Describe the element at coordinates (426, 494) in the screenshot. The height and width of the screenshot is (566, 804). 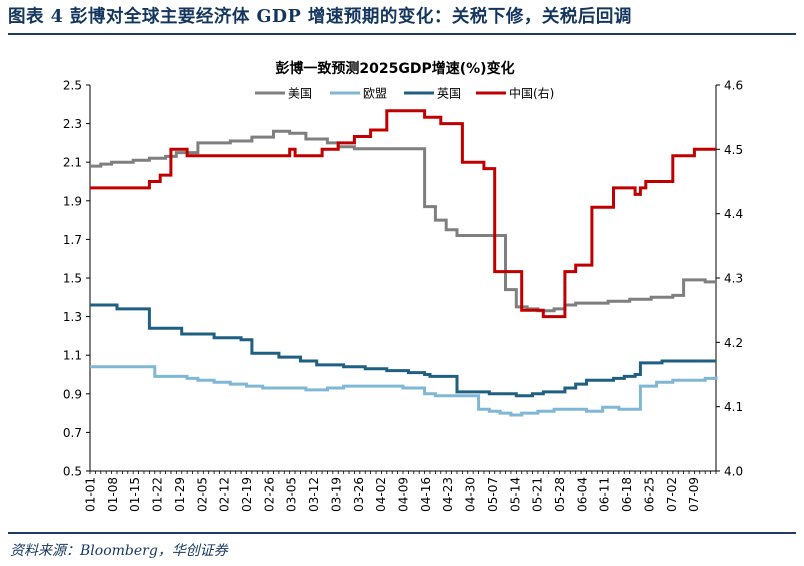
I see `x-tick-label: 04-16` at that location.